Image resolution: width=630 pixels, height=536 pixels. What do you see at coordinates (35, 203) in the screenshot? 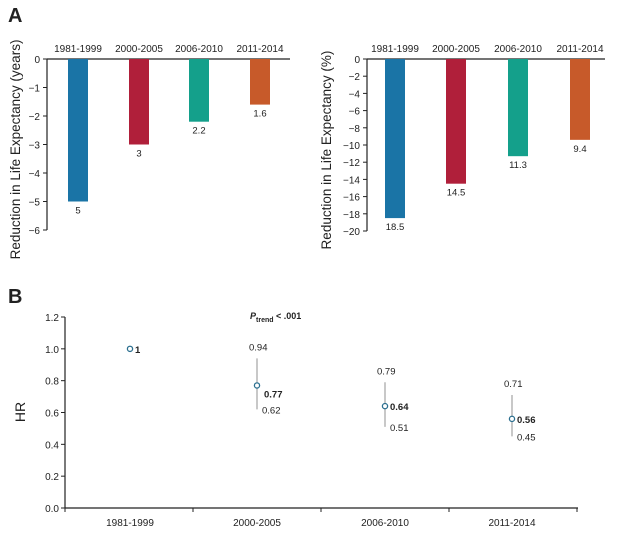
I see `left-chart-y-tick-label: −5` at bounding box center [35, 203].